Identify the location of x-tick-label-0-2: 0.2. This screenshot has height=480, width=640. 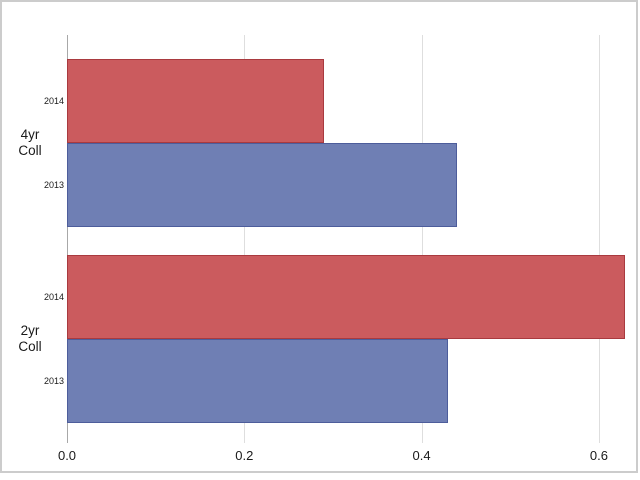
(244, 455).